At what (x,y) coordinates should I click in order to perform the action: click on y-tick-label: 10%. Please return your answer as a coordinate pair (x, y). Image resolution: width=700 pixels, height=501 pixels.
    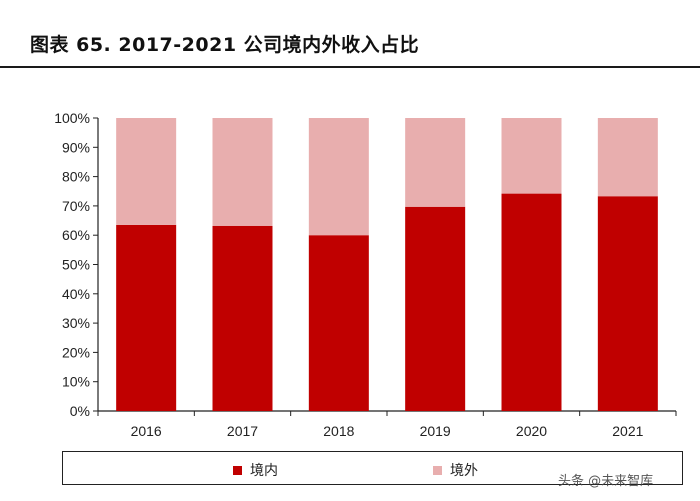
    Looking at the image, I should click on (76, 382).